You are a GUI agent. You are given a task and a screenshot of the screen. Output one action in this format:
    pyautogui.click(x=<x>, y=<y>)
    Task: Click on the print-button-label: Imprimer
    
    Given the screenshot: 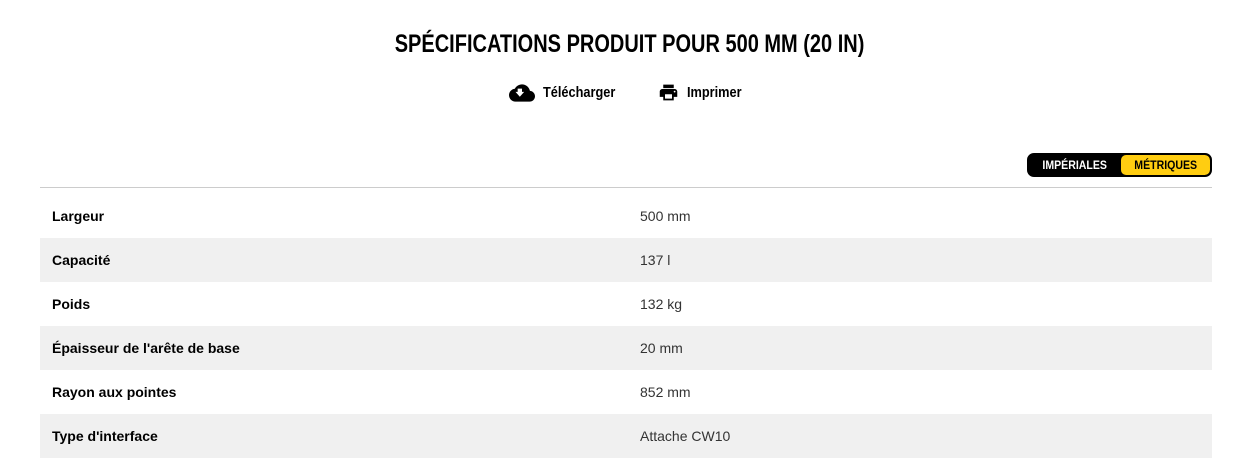 What is the action you would take?
    pyautogui.click(x=714, y=92)
    